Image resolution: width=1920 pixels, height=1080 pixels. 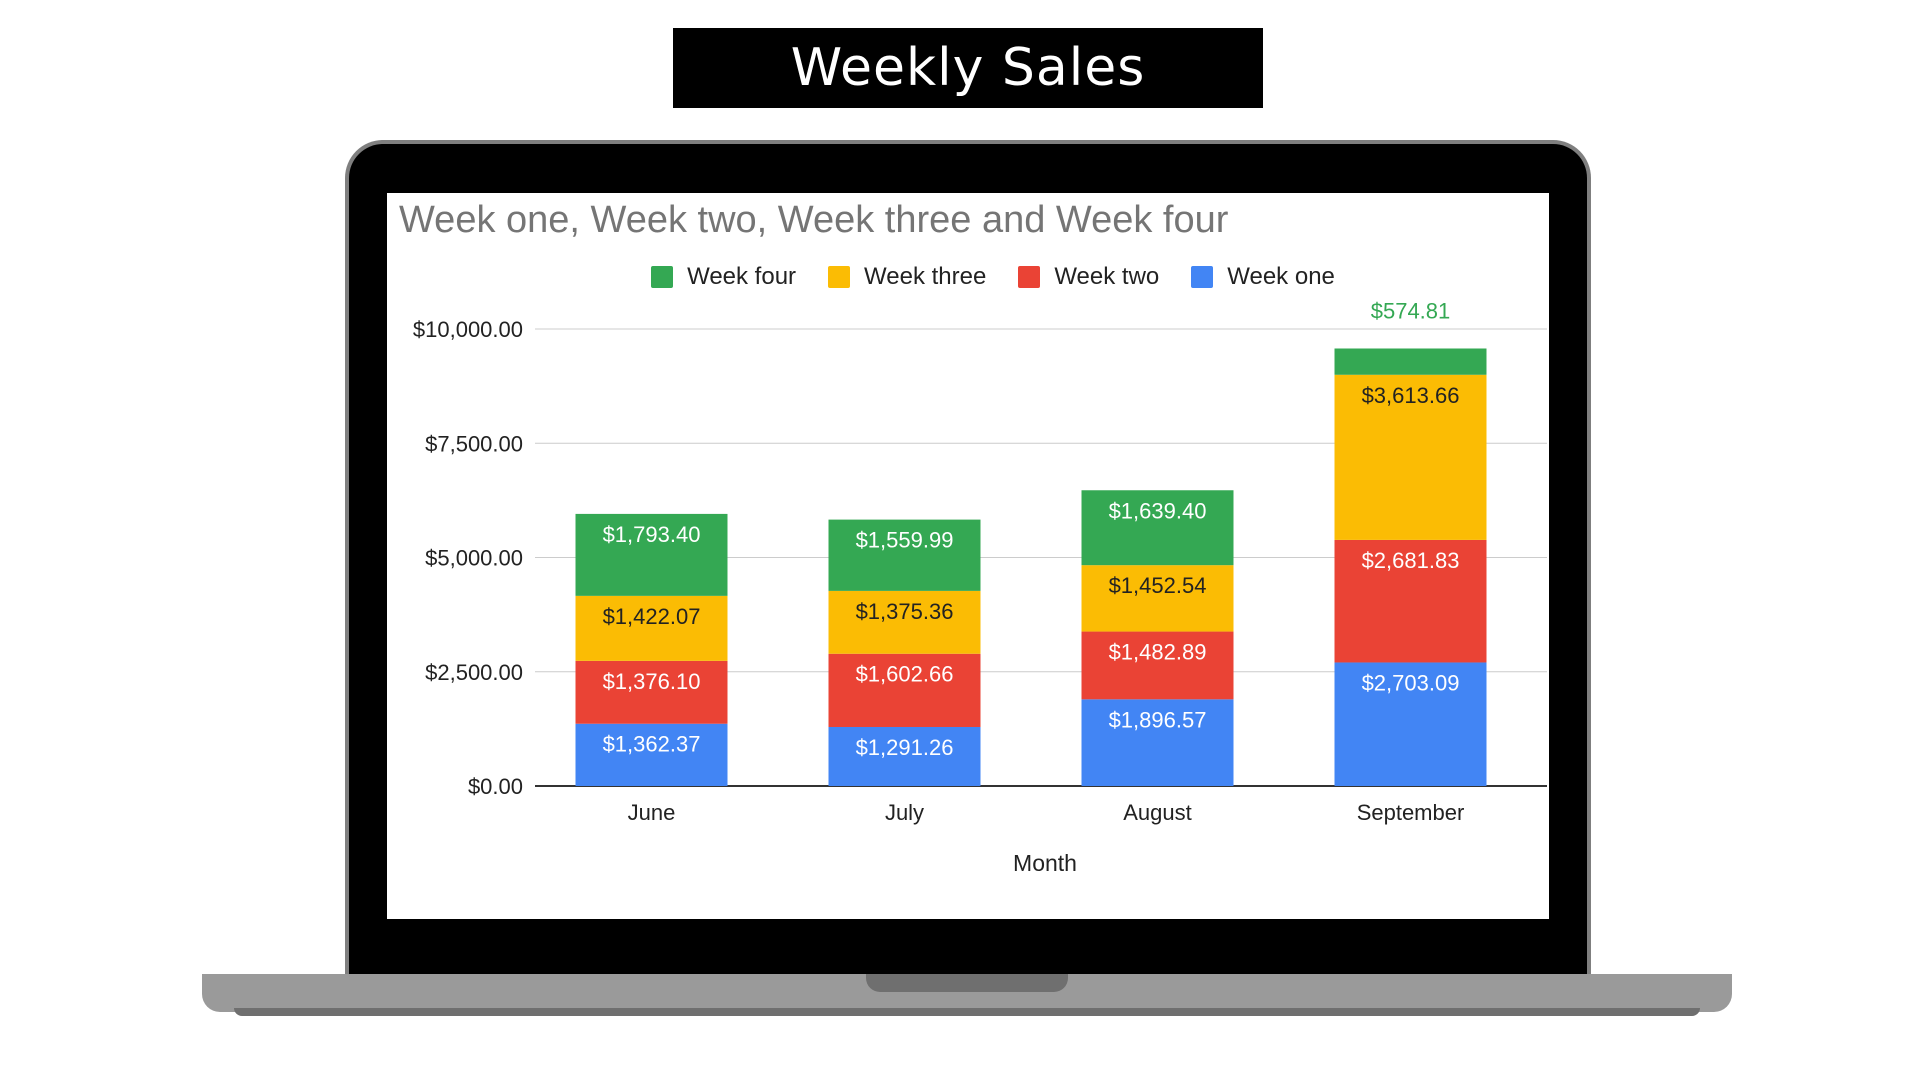 What do you see at coordinates (1045, 863) in the screenshot?
I see `x-axis-label: Month` at bounding box center [1045, 863].